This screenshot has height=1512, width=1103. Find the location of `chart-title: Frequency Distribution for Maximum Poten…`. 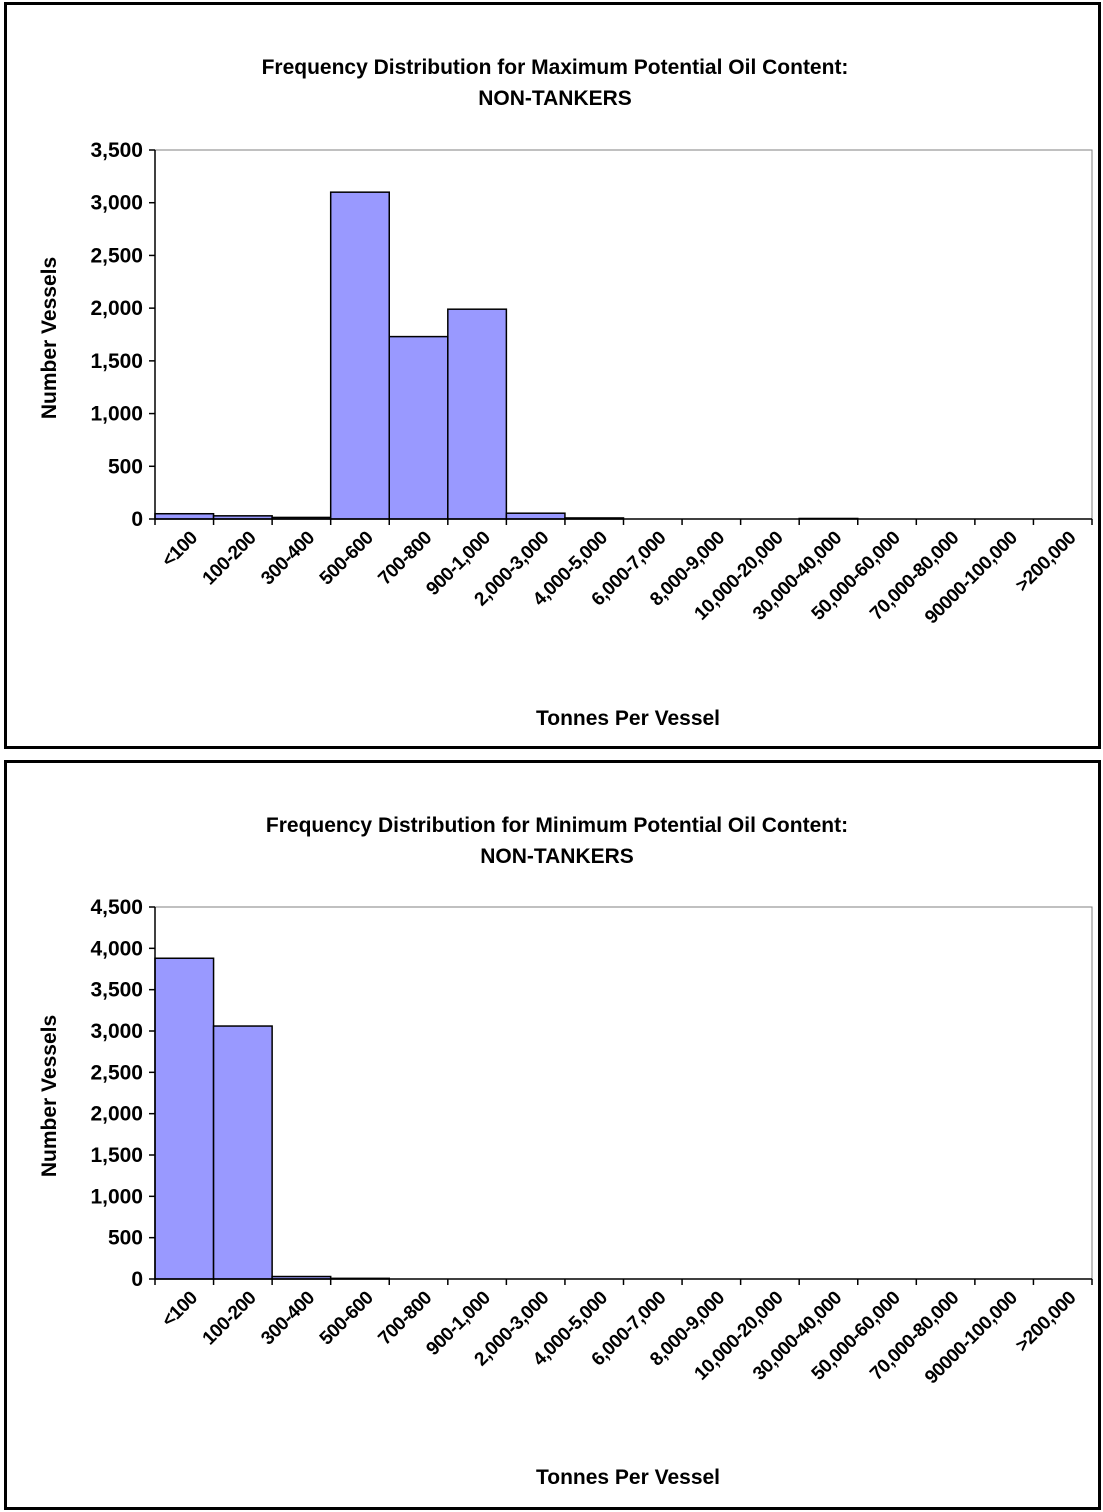

chart-title: Frequency Distribution for Maximum Poten… is located at coordinates (555, 67).